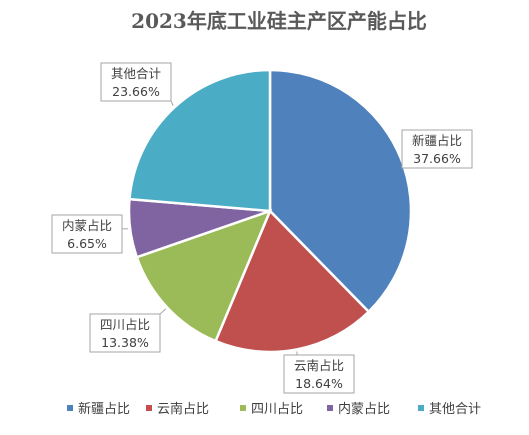 The width and height of the screenshot is (529, 435). I want to click on data-label-name-0: 新疆占比, so click(437, 140).